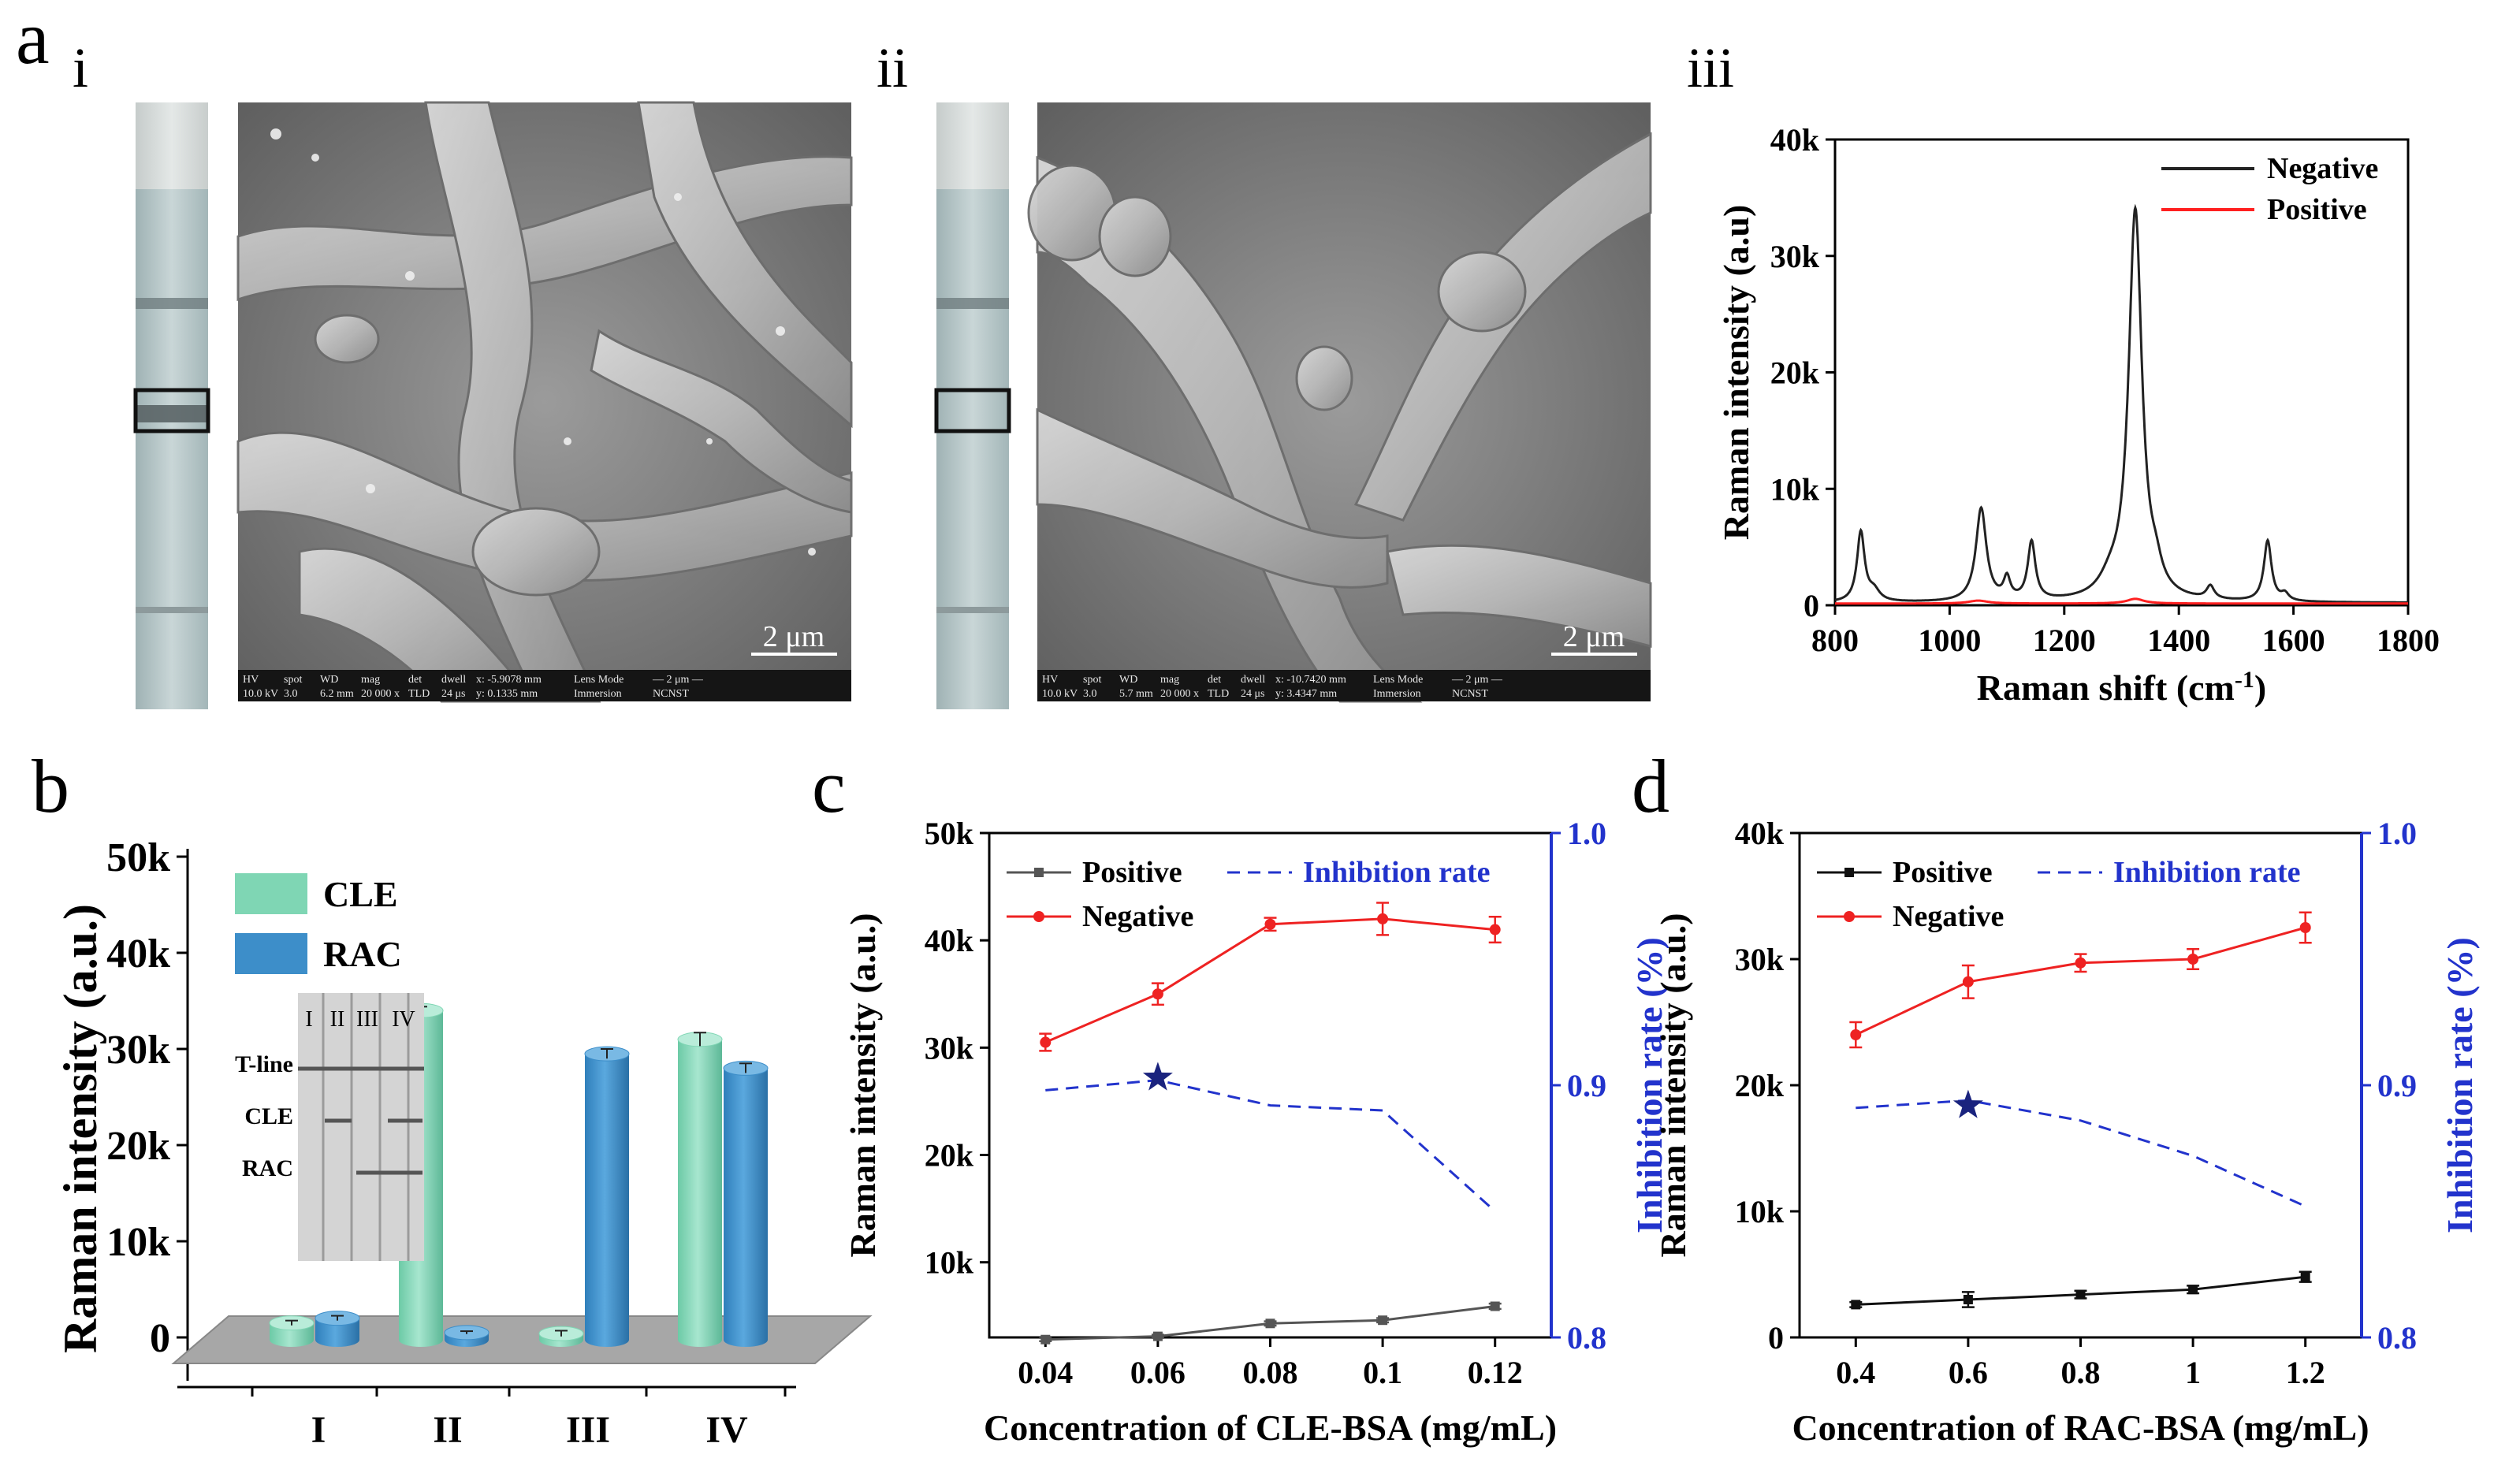 This screenshot has height=1484, width=2494. I want to click on sem-ii-scale-label: 2 μm, so click(1594, 636).